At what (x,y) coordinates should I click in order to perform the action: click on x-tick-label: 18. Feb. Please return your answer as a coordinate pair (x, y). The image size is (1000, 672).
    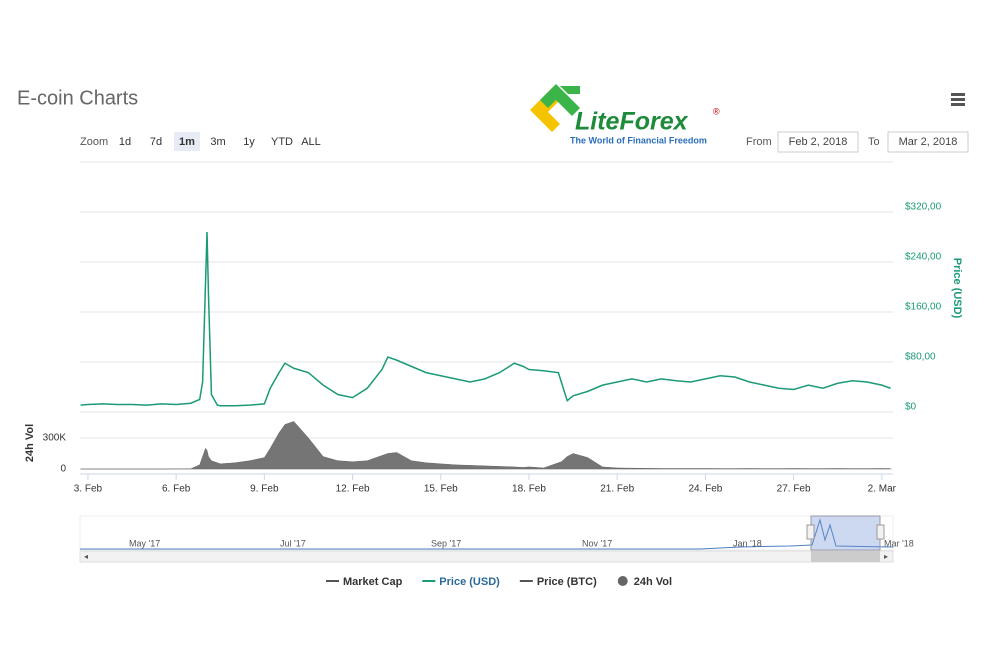
    Looking at the image, I should click on (529, 489).